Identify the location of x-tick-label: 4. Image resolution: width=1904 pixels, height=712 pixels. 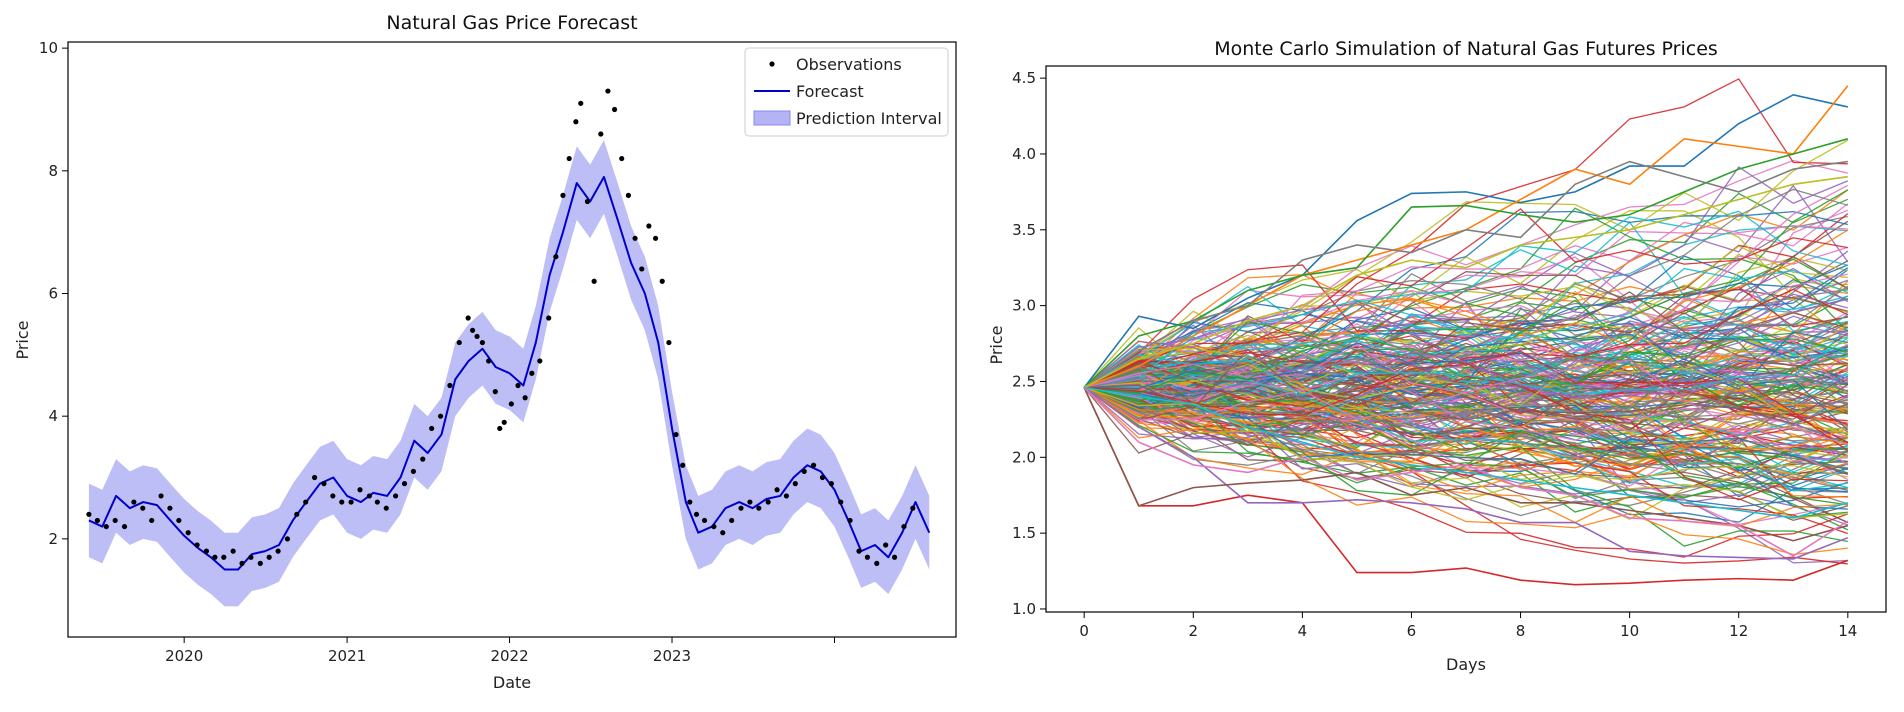
(1303, 631).